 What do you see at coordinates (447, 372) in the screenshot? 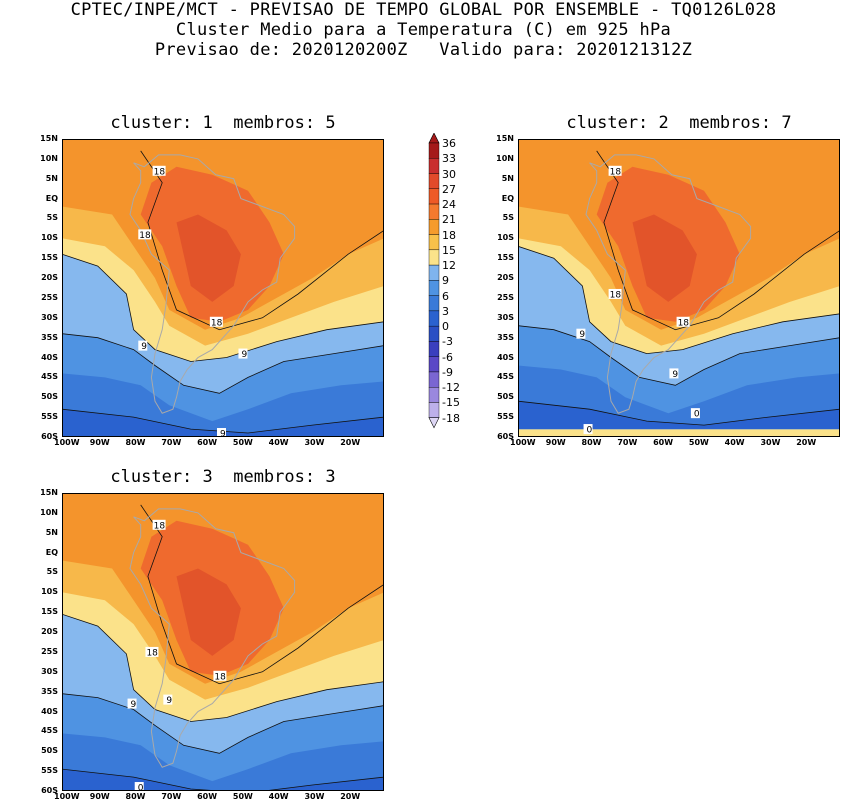
I see `colorbar-label: -9` at bounding box center [447, 372].